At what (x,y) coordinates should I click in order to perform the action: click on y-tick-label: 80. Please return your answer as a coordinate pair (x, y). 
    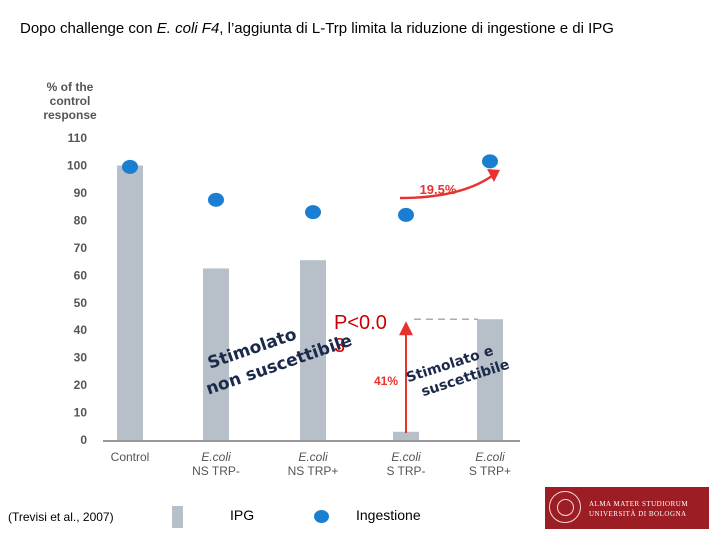
    Looking at the image, I should click on (81, 220).